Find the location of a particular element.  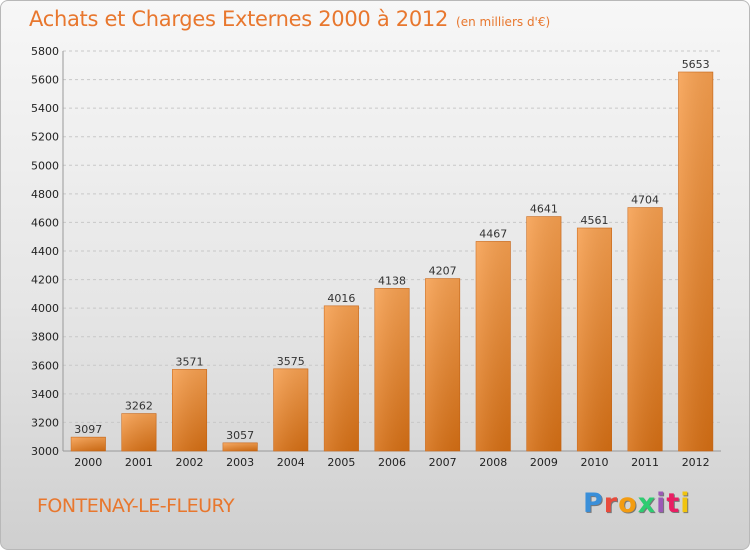

value-label-2008: 4467 is located at coordinates (493, 233).